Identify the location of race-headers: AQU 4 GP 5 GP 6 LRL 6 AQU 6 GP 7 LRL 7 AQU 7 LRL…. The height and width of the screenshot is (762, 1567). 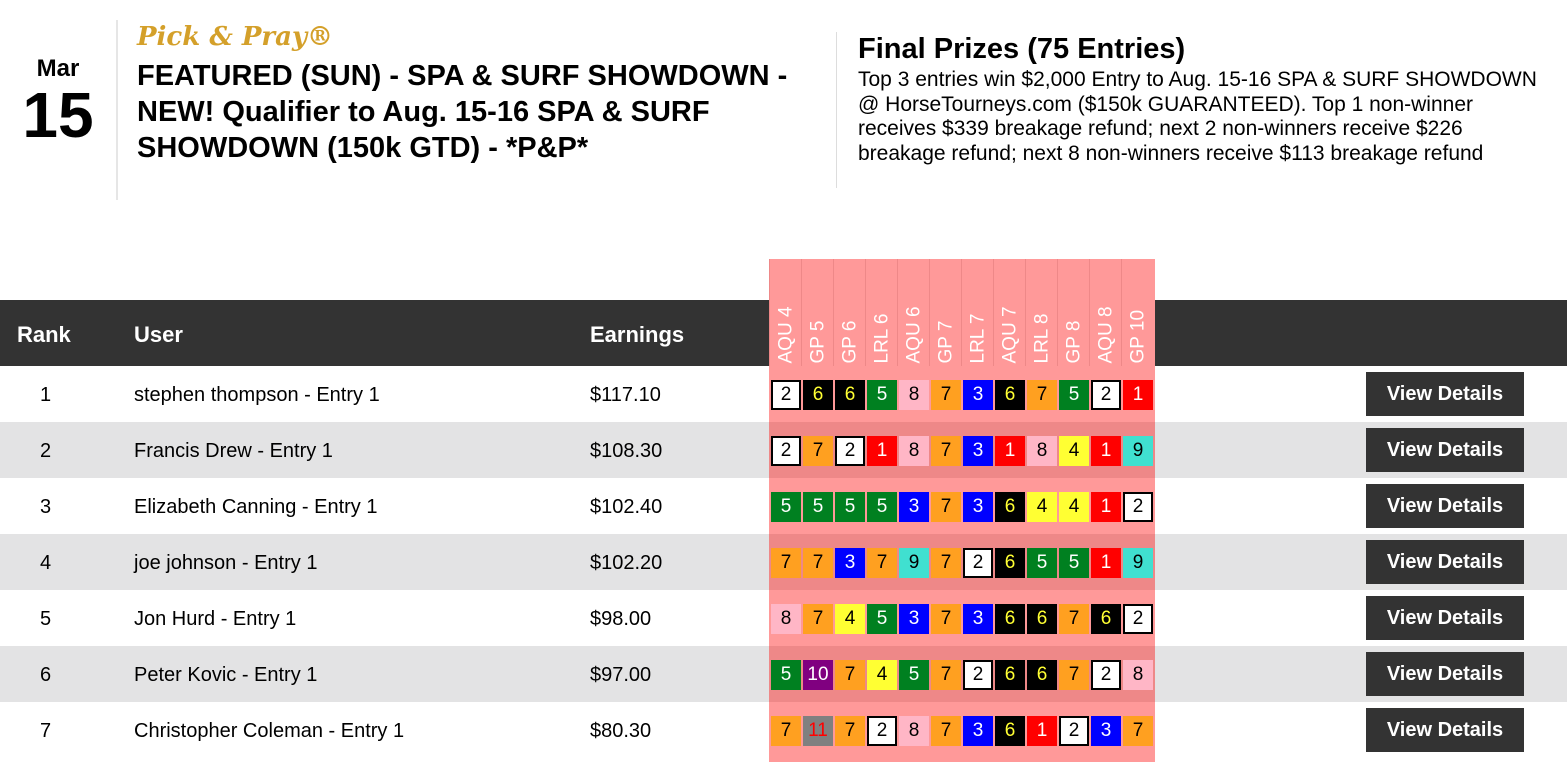
(961, 312).